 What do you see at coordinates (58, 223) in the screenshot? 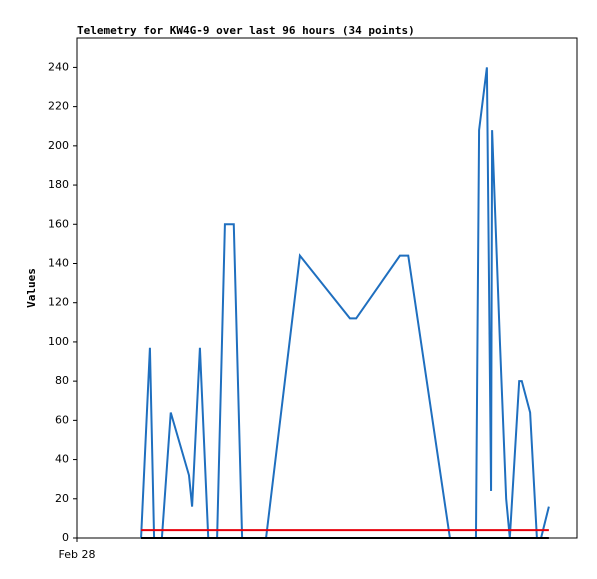
I see `y-tick-label: 160` at bounding box center [58, 223].